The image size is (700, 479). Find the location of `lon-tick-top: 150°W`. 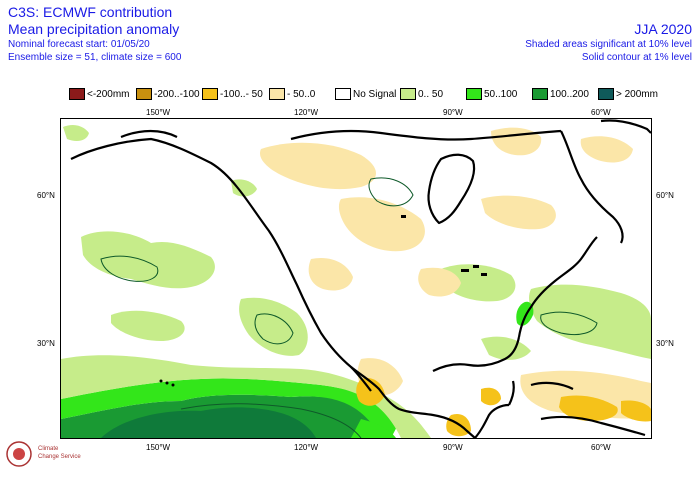

lon-tick-top: 150°W is located at coordinates (158, 112).